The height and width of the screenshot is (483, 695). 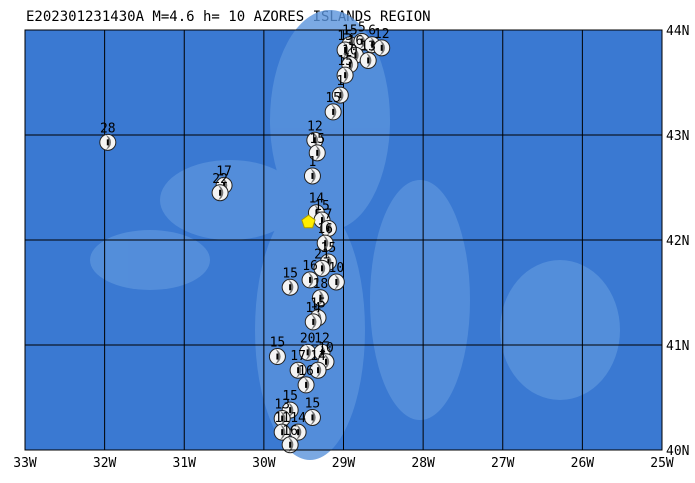 What do you see at coordinates (321, 284) in the screenshot?
I see `event-label: 18` at bounding box center [321, 284].